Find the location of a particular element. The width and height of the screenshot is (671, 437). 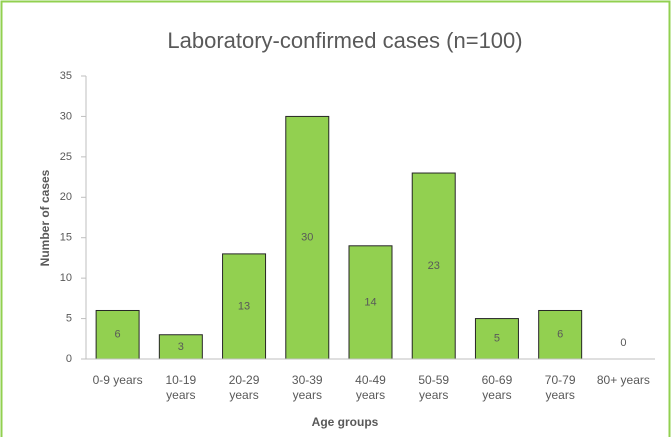

y-tick-label: 10 is located at coordinates (66, 278).